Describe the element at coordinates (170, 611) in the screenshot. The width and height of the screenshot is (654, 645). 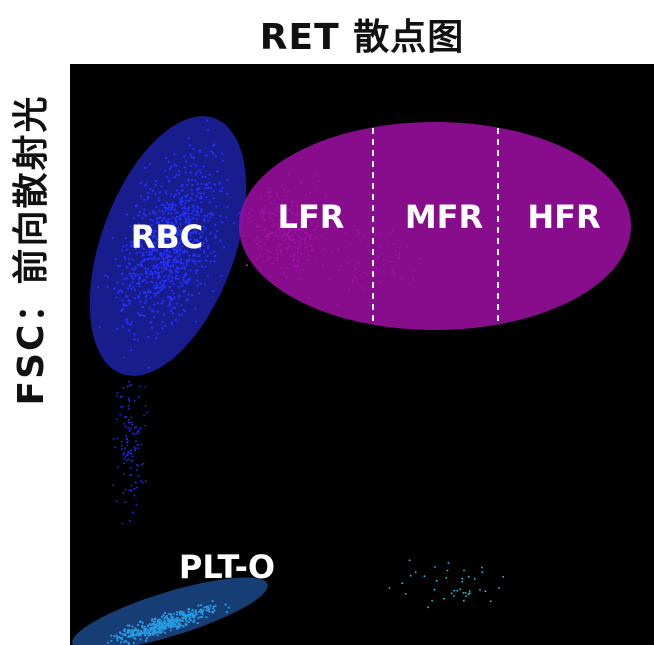
I see `region-plt-o` at that location.